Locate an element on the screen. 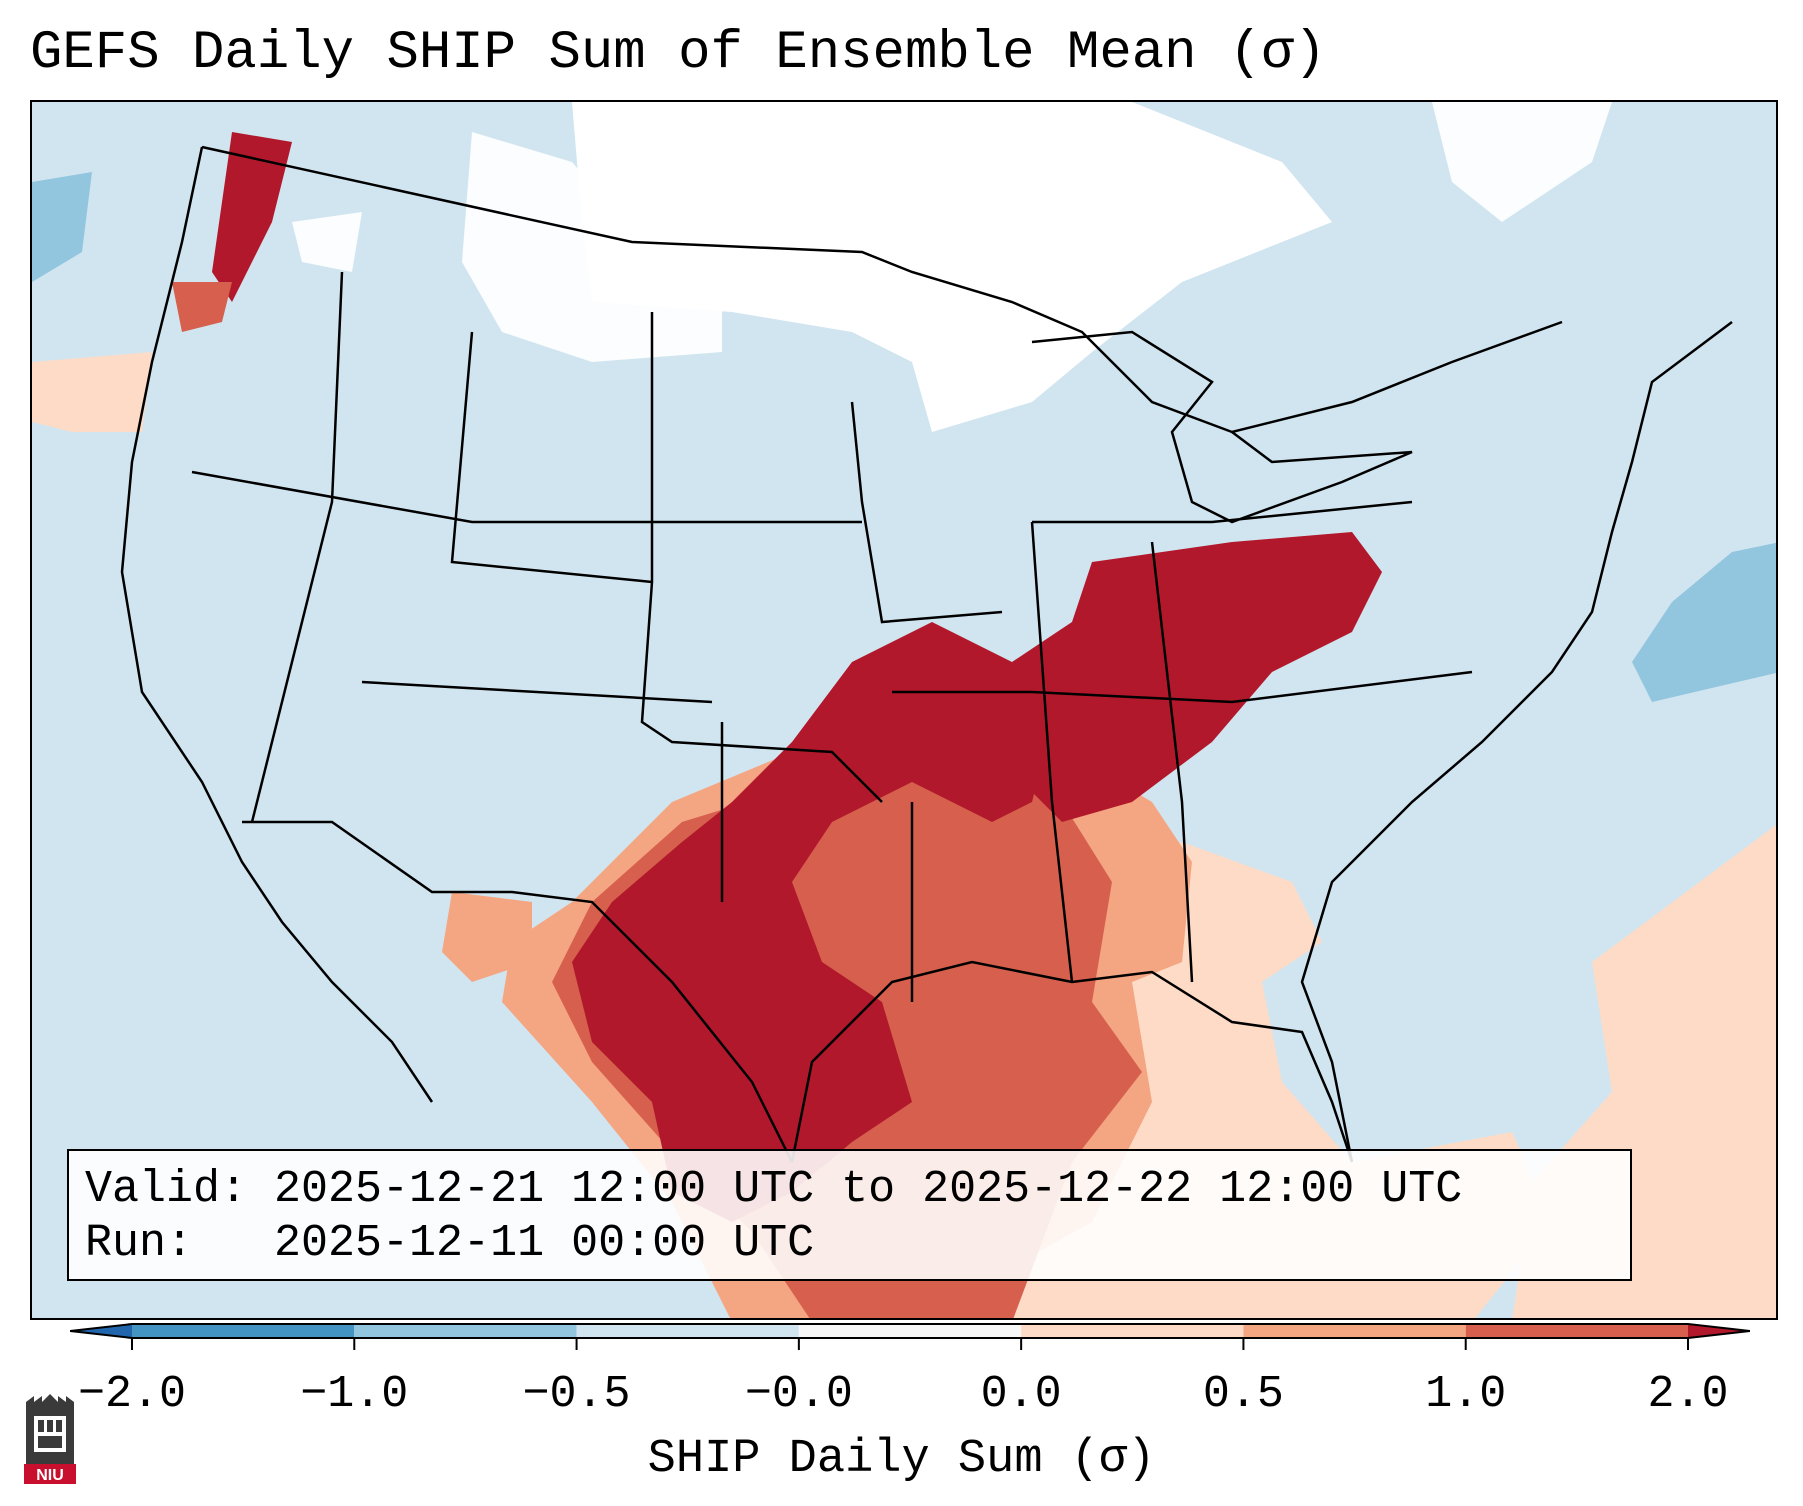 The image size is (1803, 1506). colorbar-bins is located at coordinates (910, 1331).